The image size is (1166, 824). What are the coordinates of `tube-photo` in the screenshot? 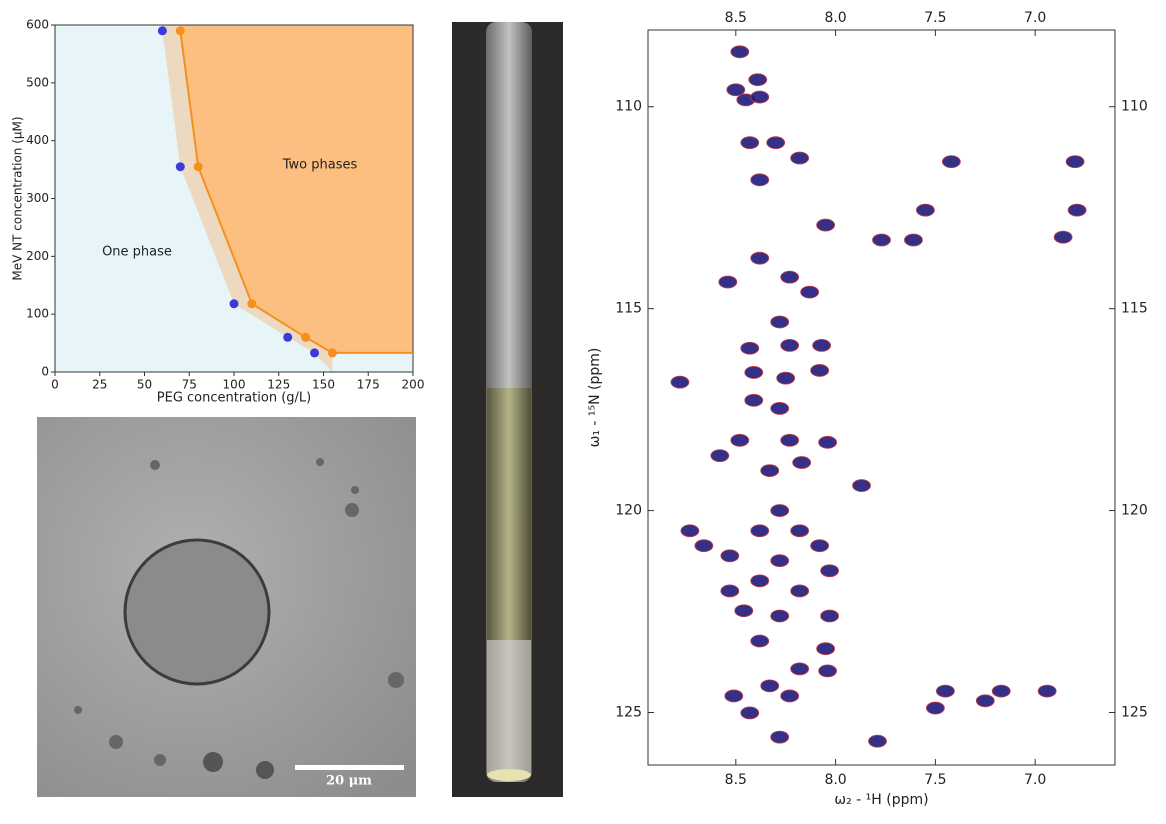 It's located at (507, 409).